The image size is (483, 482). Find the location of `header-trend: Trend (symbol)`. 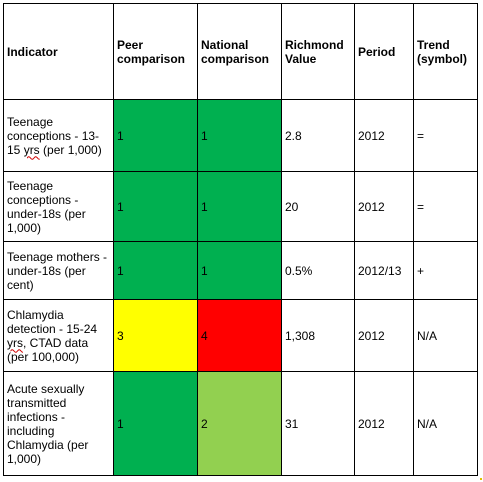

header-trend: Trend (symbol) is located at coordinates (445, 51).